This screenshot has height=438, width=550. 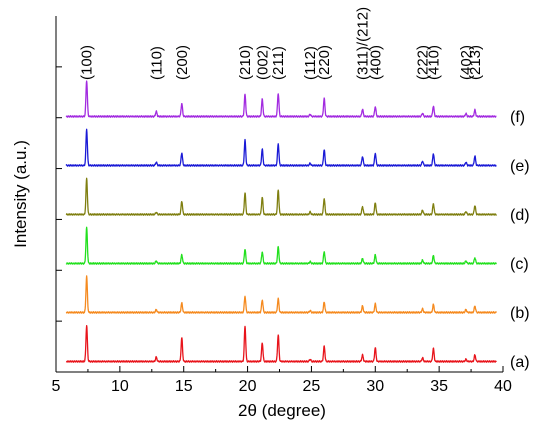 I want to click on x-tick-label: 40, so click(x=503, y=386).